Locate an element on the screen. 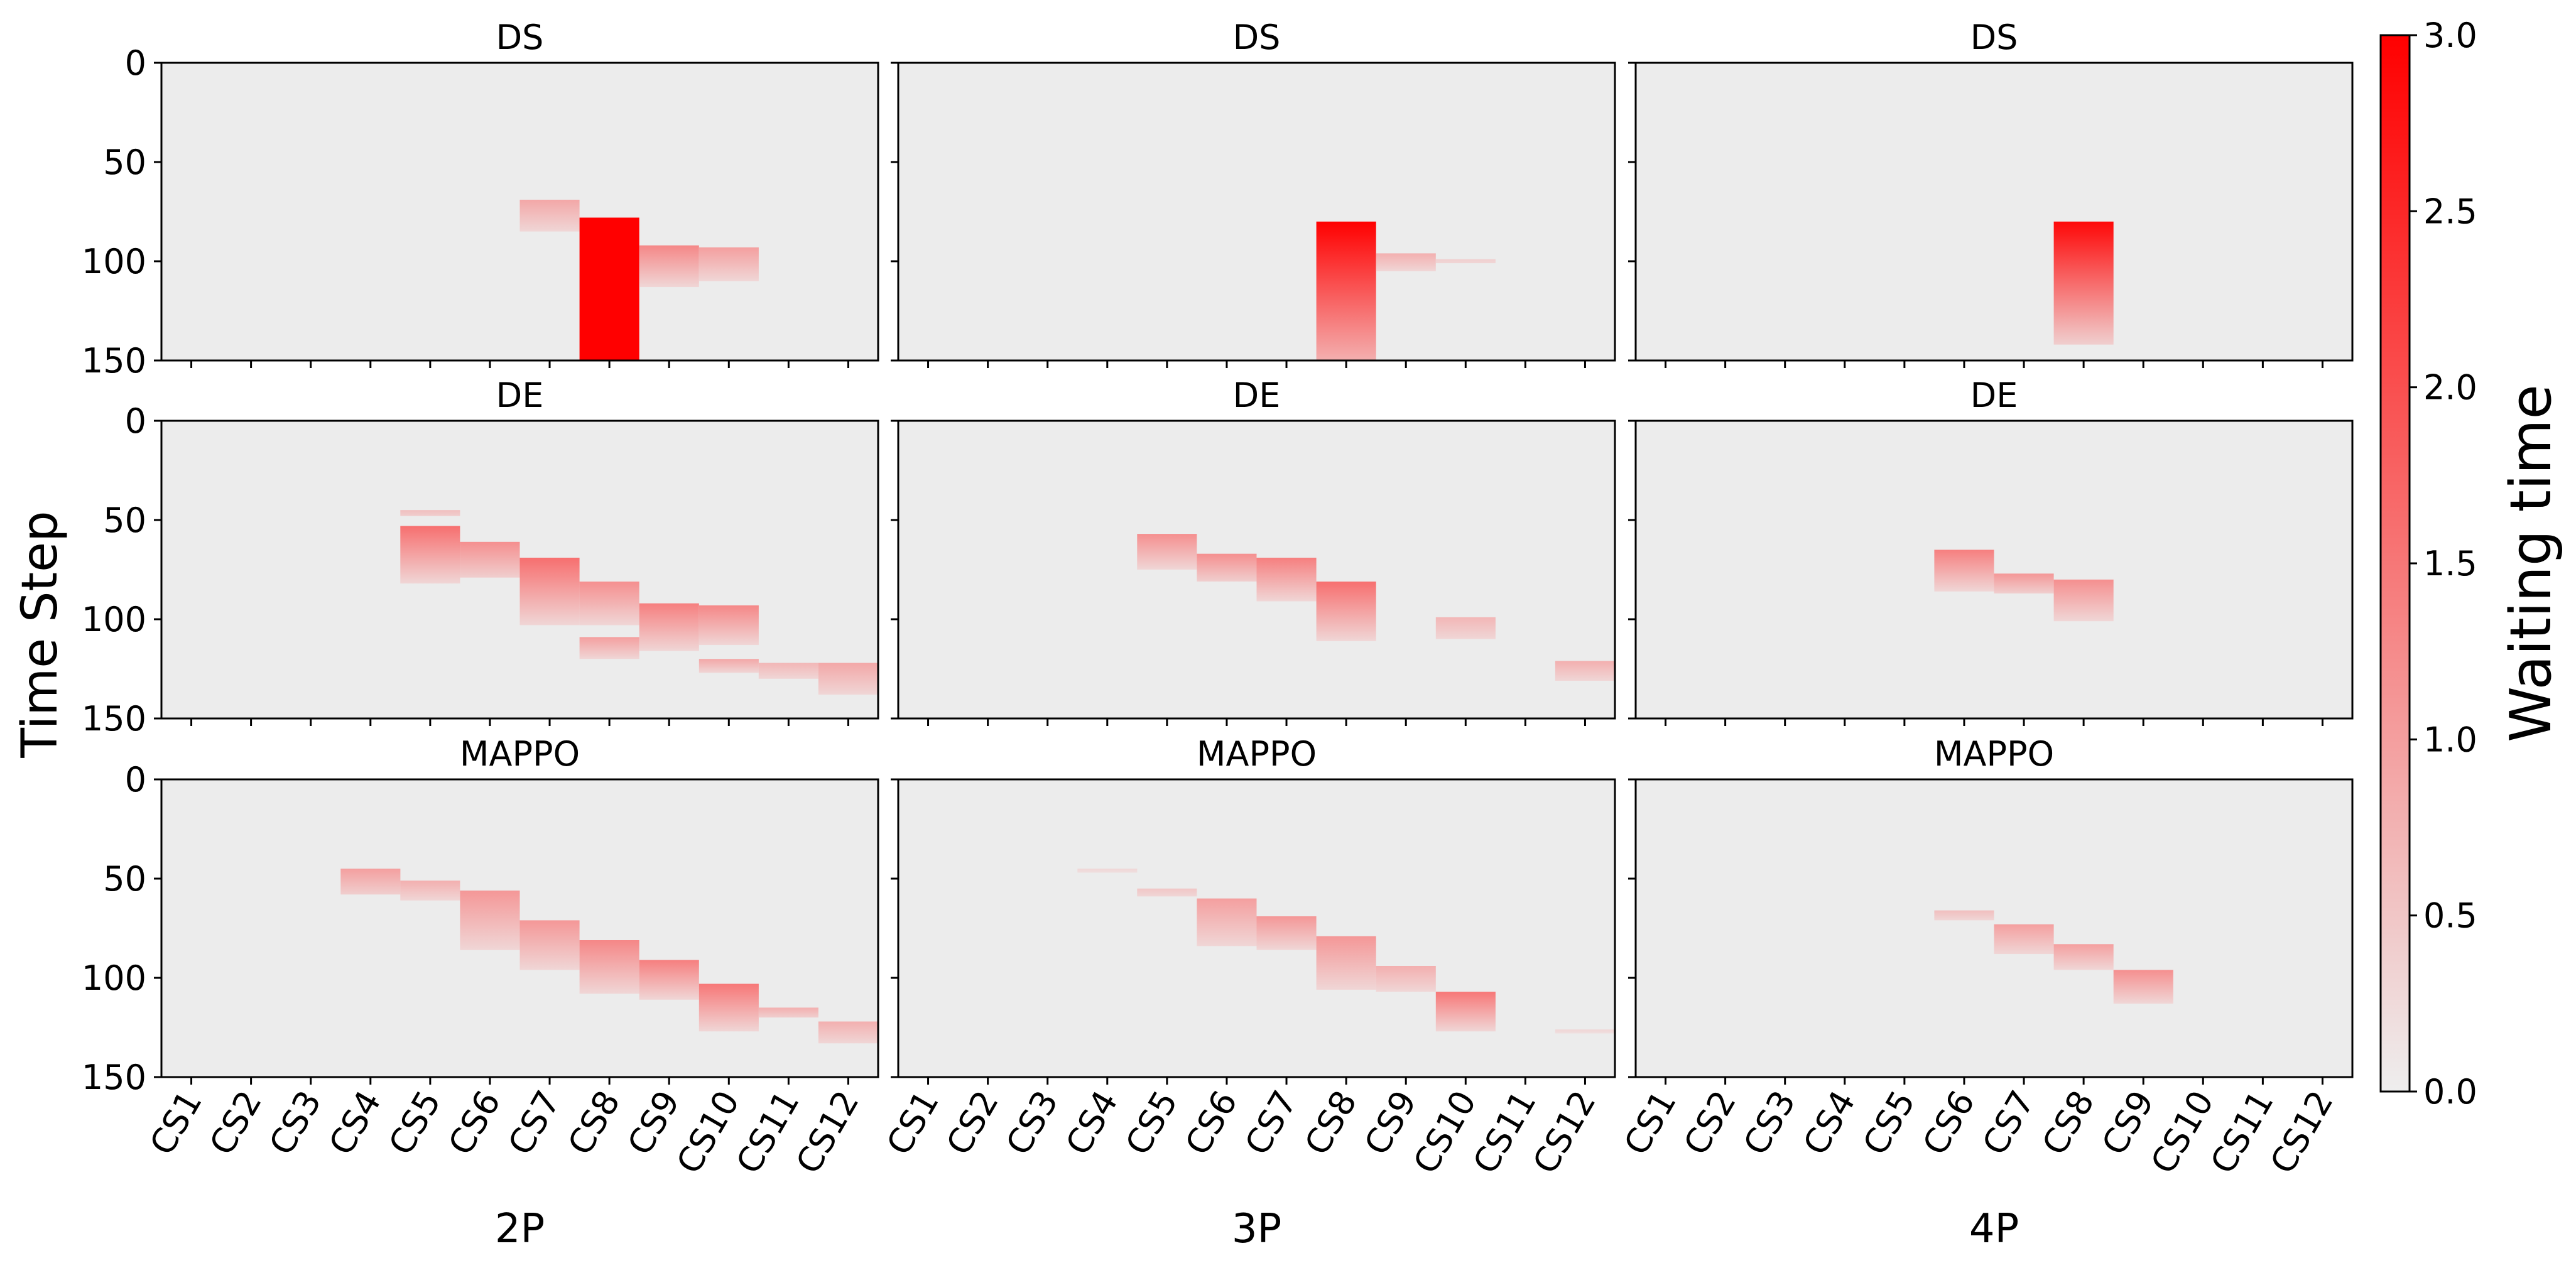 The width and height of the screenshot is (2576, 1268). column-label-4p: 4P is located at coordinates (1994, 1229).